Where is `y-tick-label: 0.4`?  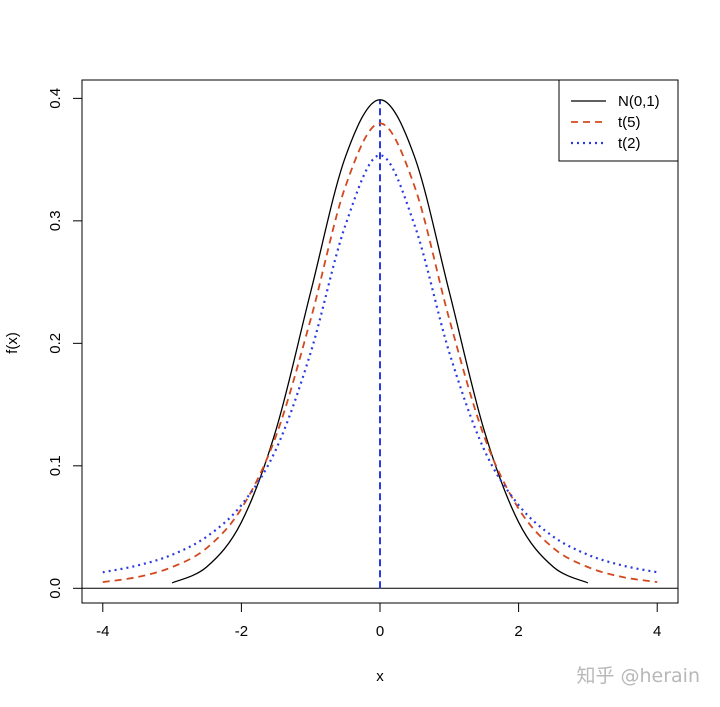
y-tick-label: 0.4 is located at coordinates (55, 98).